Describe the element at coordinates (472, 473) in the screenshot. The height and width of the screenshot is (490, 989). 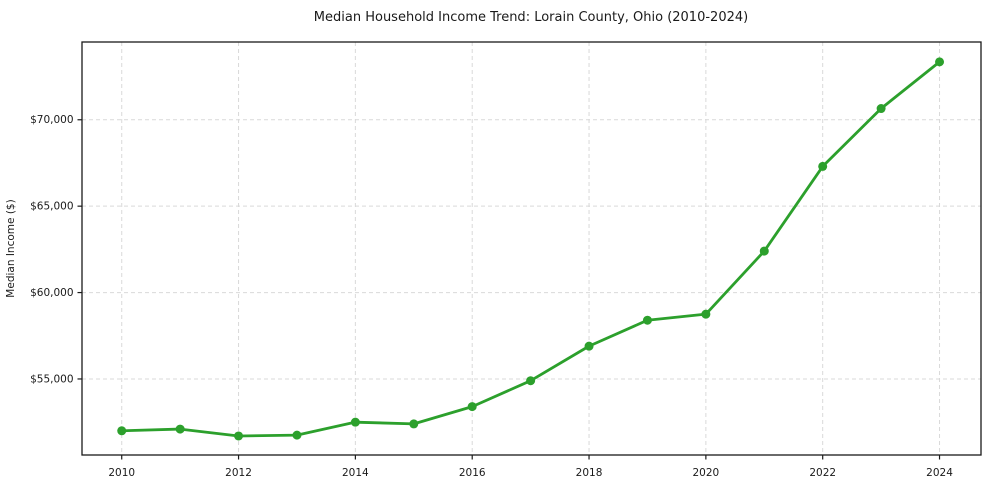
I see `x-tick-label-2016: 2016` at that location.